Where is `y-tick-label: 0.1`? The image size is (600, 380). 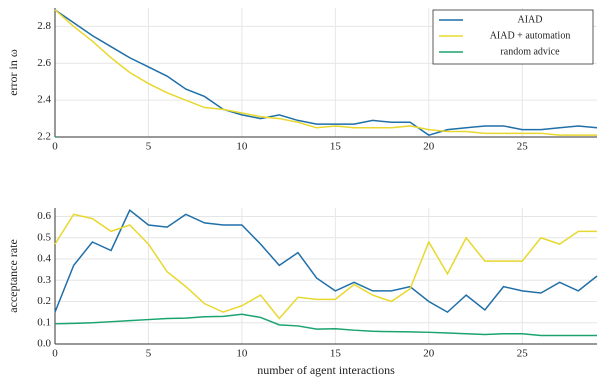 y-tick-label: 0.1 is located at coordinates (44, 322).